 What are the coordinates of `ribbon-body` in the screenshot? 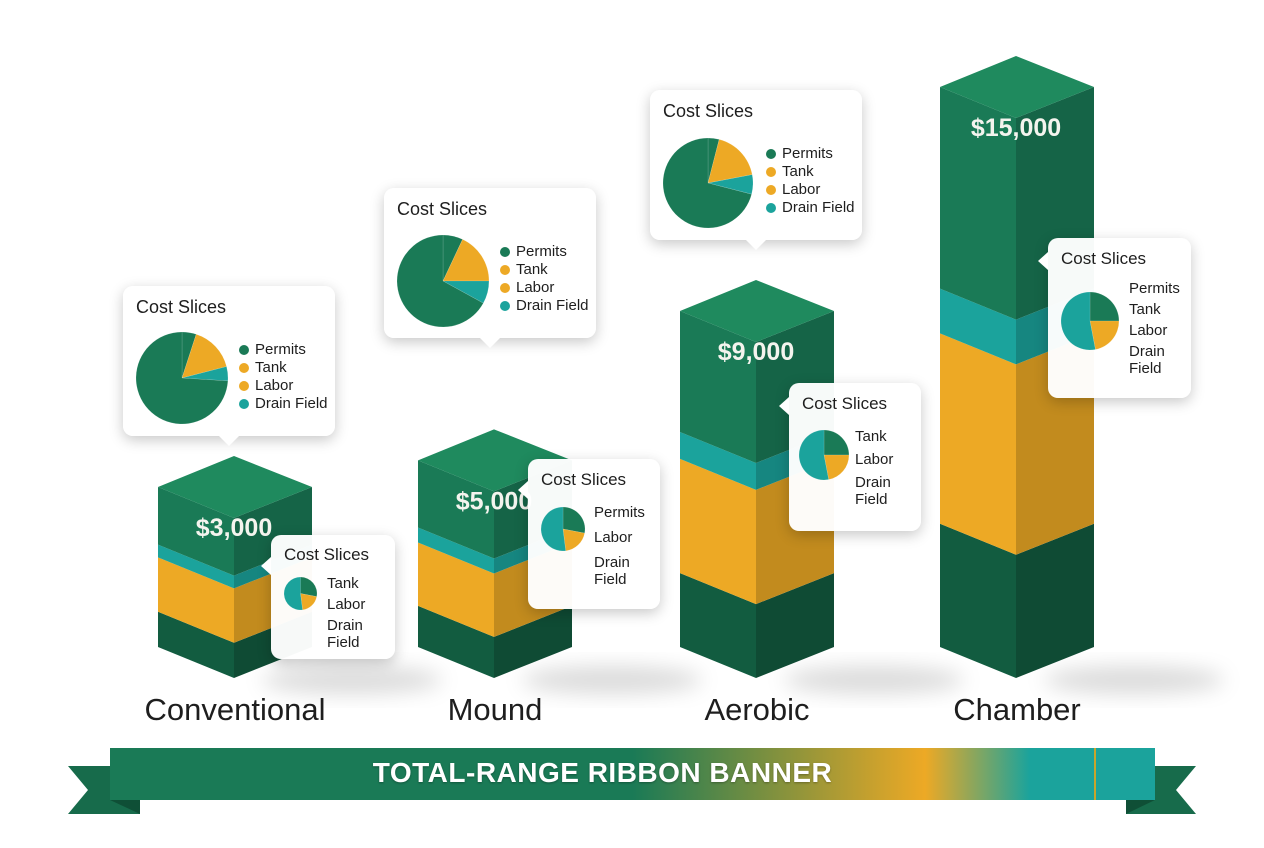 It's located at (632, 774).